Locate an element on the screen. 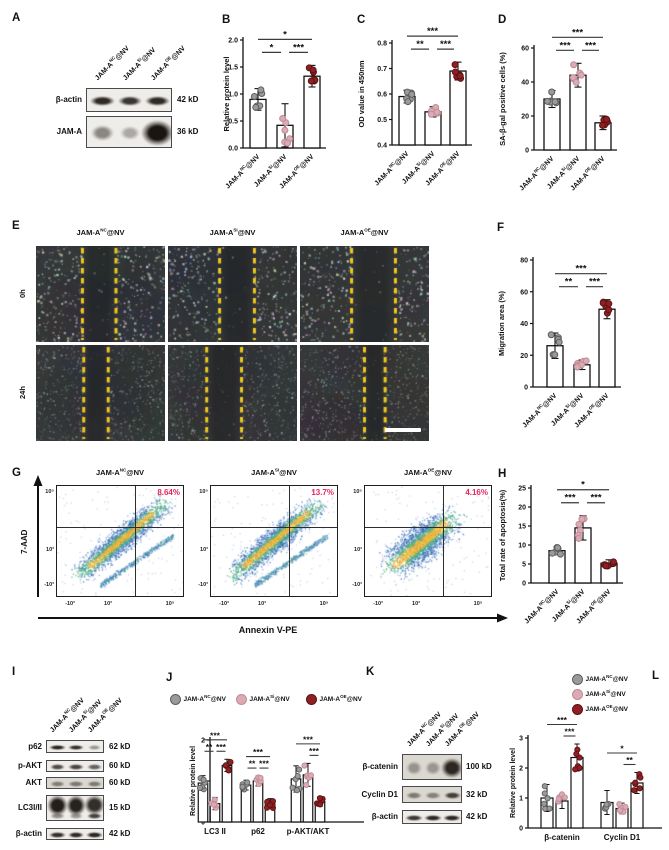 The width and height of the screenshot is (669, 850). y-tick-label: 0.8 is located at coordinates (382, 44).